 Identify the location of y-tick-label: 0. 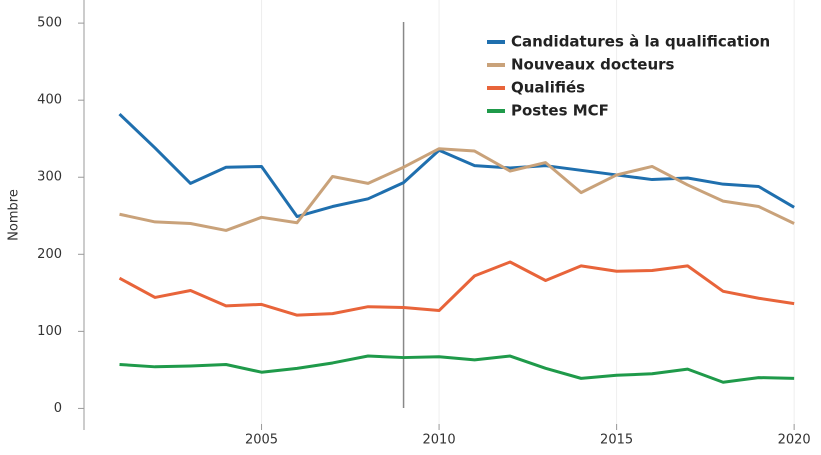
(58, 408).